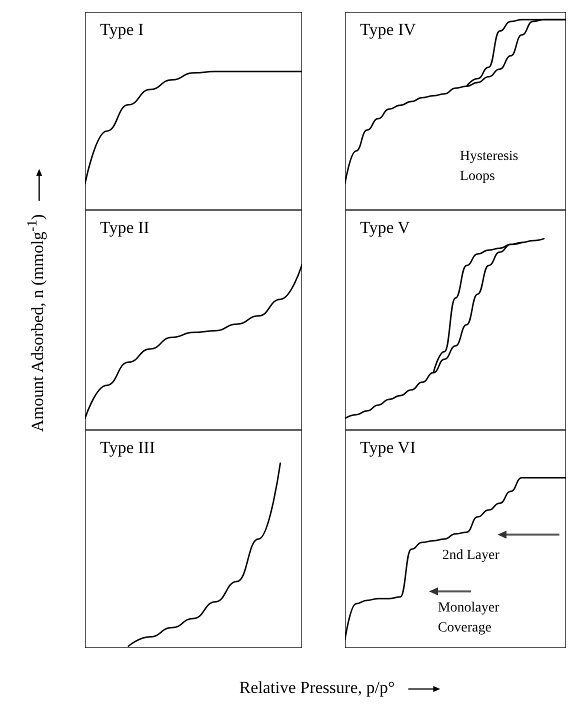 This screenshot has height=707, width=568. What do you see at coordinates (491, 166) in the screenshot?
I see `annotation: Hysteresis Loops` at bounding box center [491, 166].